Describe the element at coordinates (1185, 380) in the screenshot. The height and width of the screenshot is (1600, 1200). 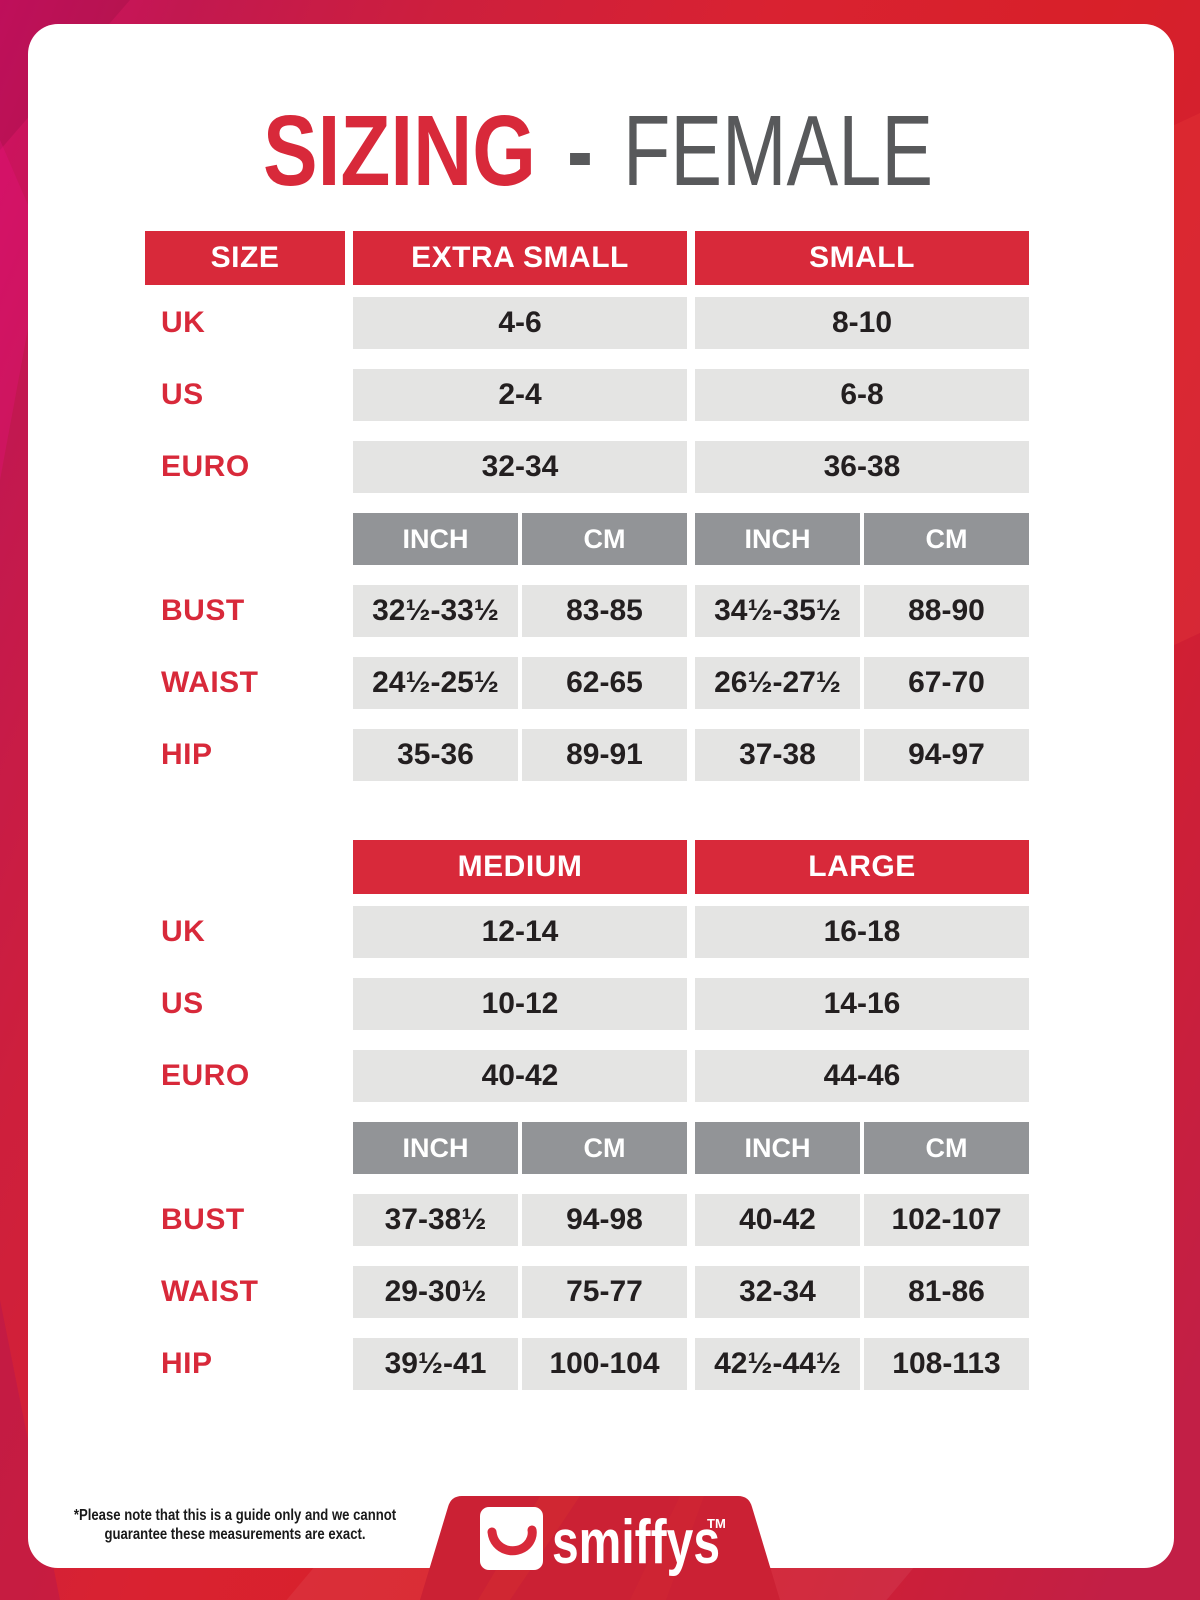
I see `background-facet-decoration` at that location.